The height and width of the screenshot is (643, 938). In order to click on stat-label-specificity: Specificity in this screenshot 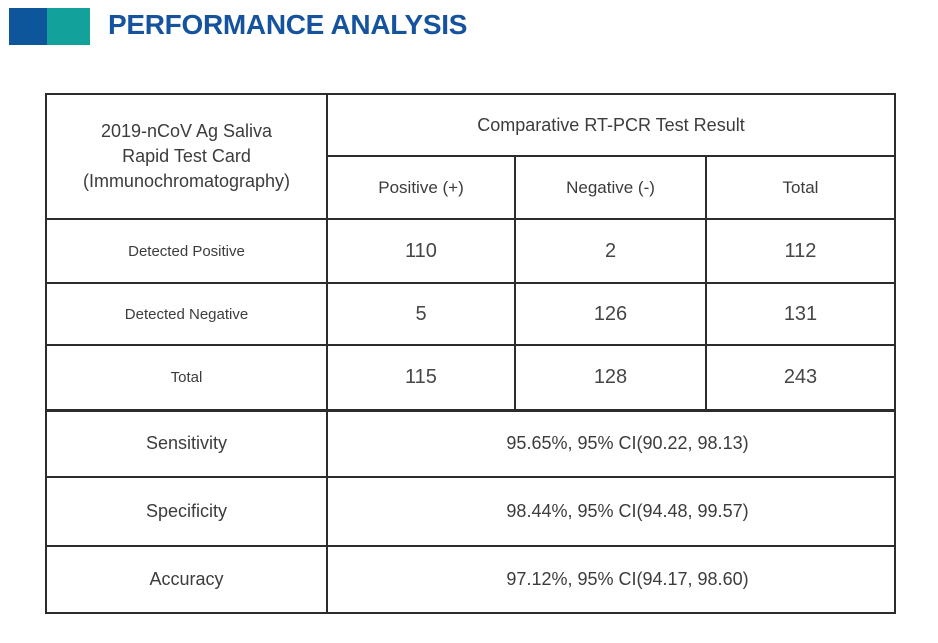, I will do `click(186, 511)`.